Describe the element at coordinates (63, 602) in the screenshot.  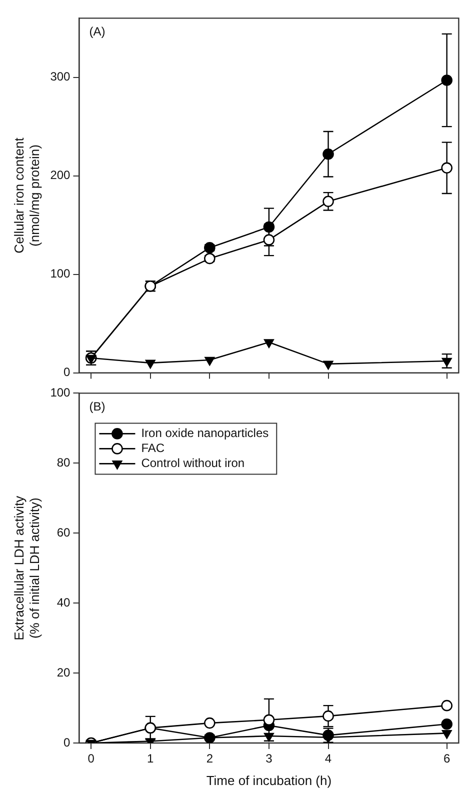
I see `y-tick-label: 40` at that location.